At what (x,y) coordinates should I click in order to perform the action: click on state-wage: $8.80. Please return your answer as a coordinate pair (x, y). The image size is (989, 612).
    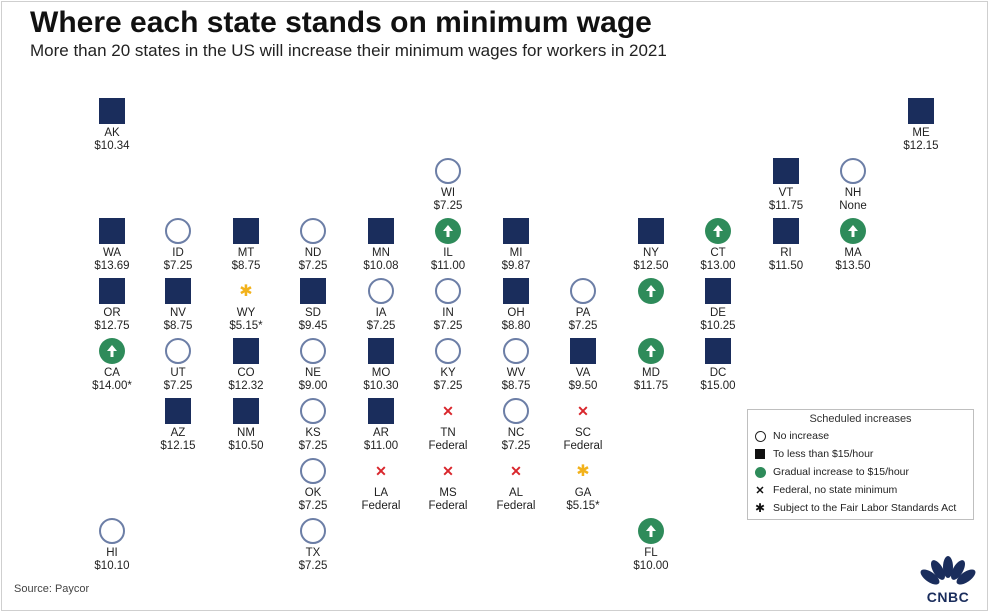
    Looking at the image, I should click on (516, 326).